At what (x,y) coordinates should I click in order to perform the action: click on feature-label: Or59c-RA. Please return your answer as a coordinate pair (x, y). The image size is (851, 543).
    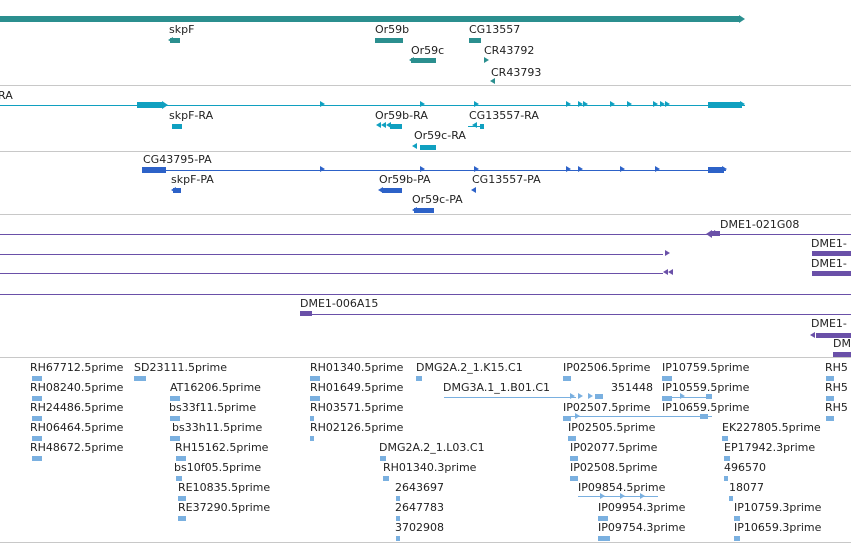
    Looking at the image, I should click on (440, 135).